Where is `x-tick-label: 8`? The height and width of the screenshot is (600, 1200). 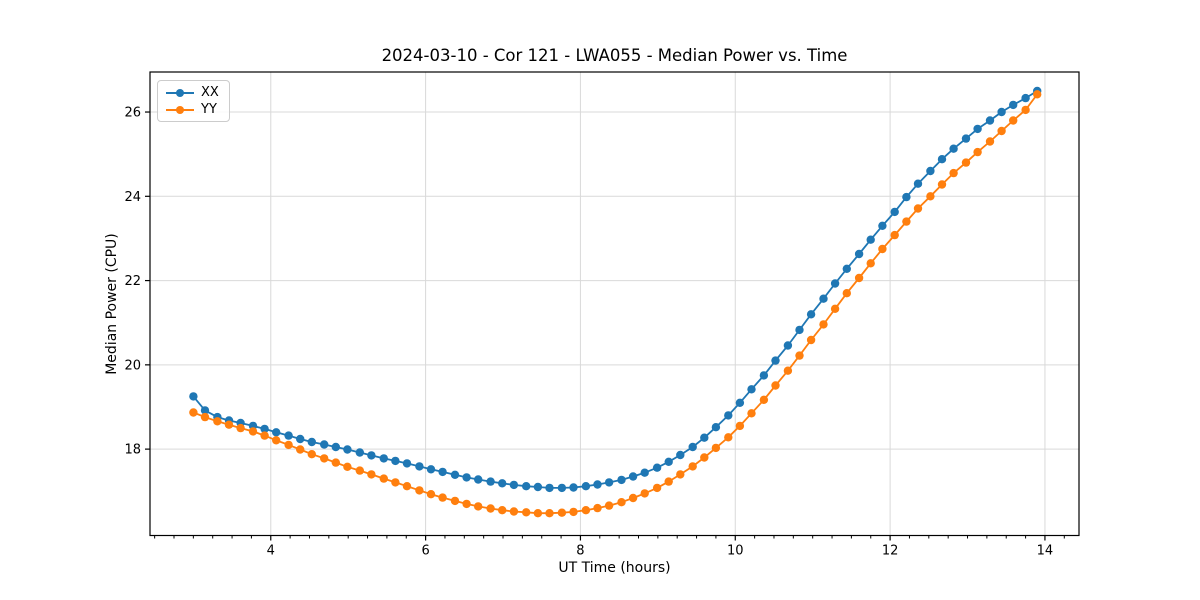 x-tick-label: 8 is located at coordinates (580, 551).